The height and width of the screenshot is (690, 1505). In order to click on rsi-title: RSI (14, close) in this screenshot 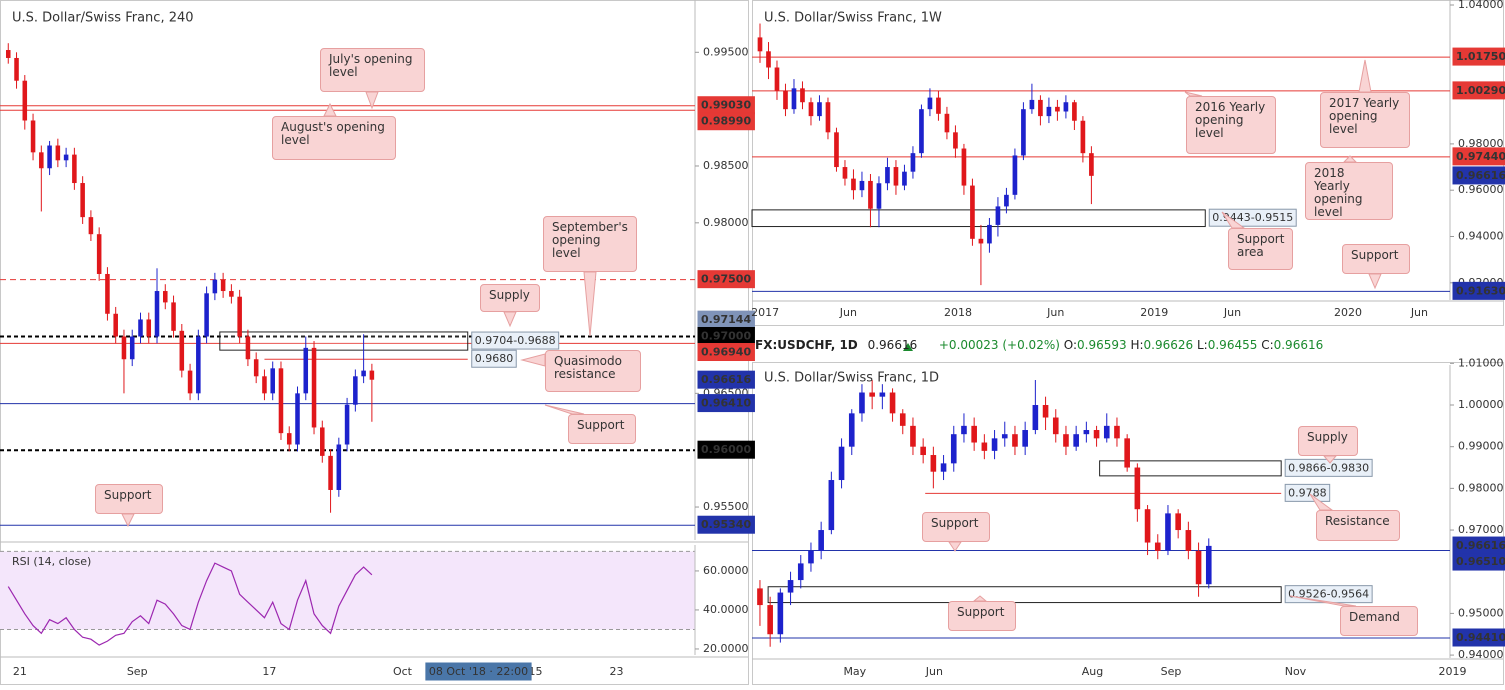, I will do `click(51, 561)`.